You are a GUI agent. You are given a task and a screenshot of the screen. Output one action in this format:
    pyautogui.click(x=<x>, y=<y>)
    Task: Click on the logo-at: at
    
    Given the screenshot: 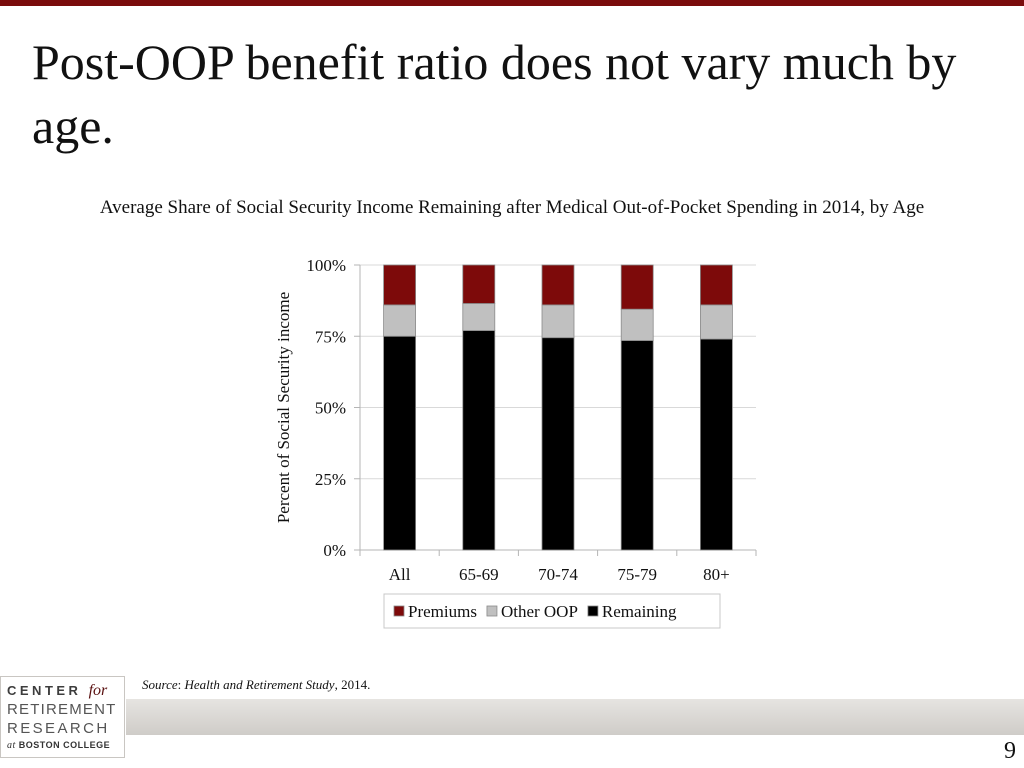 What is the action you would take?
    pyautogui.click(x=11, y=745)
    